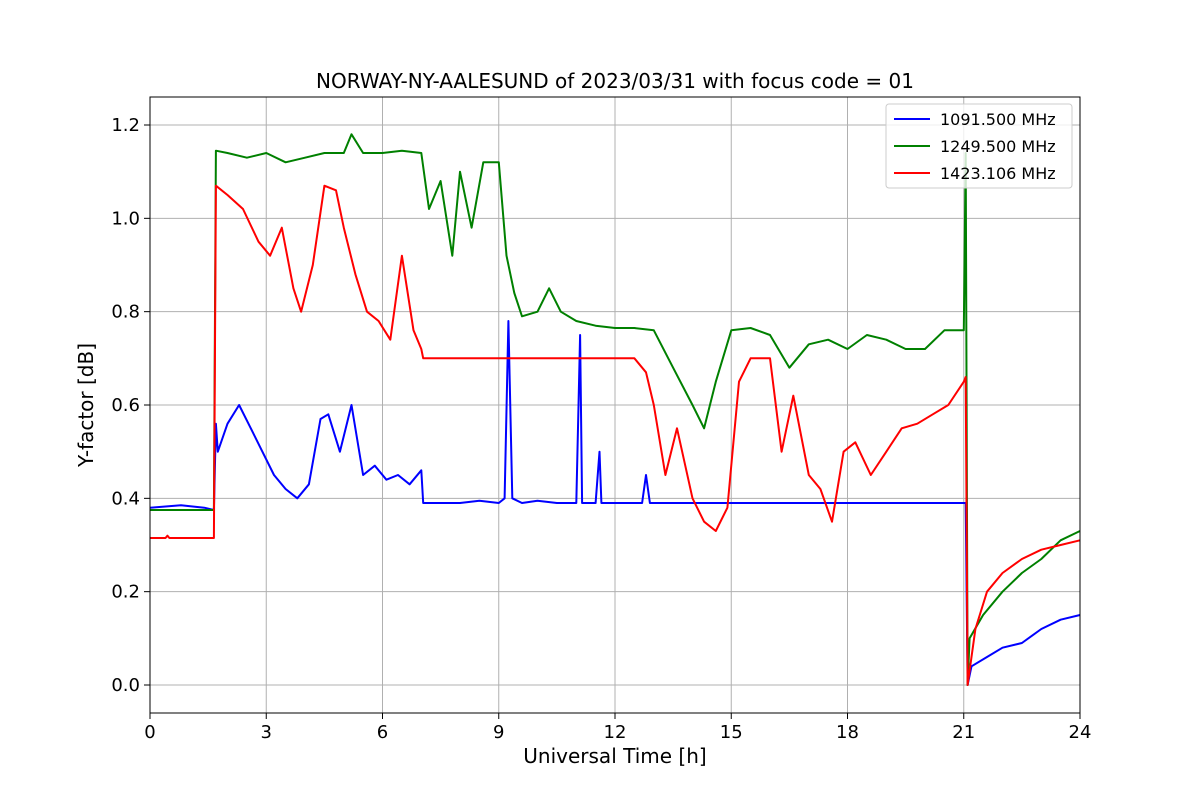 The image size is (1200, 800). I want to click on y-tick-label: 0.6, so click(125, 405).